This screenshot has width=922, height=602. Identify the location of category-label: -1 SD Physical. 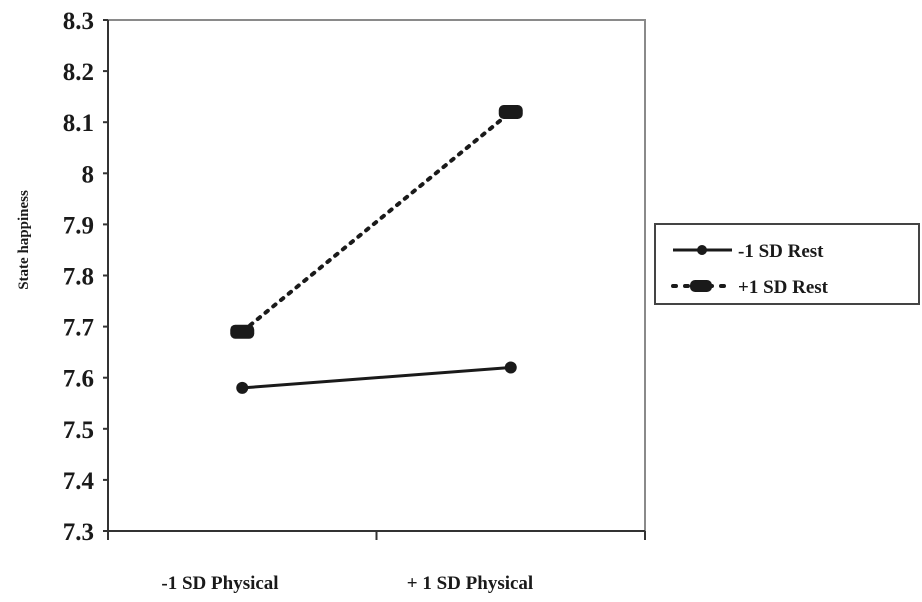
(219, 583).